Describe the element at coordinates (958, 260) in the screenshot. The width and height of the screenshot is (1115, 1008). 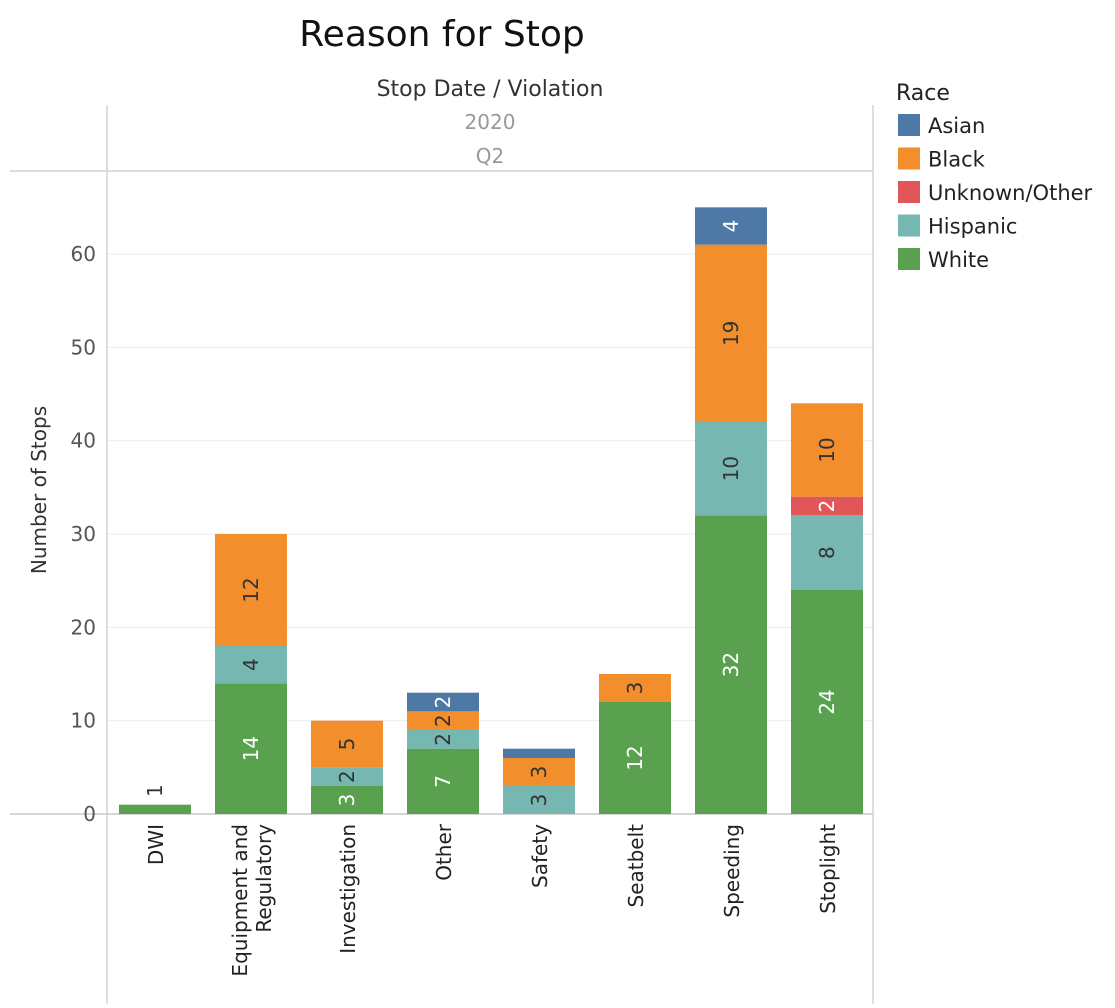
I see `legend-label: White` at that location.